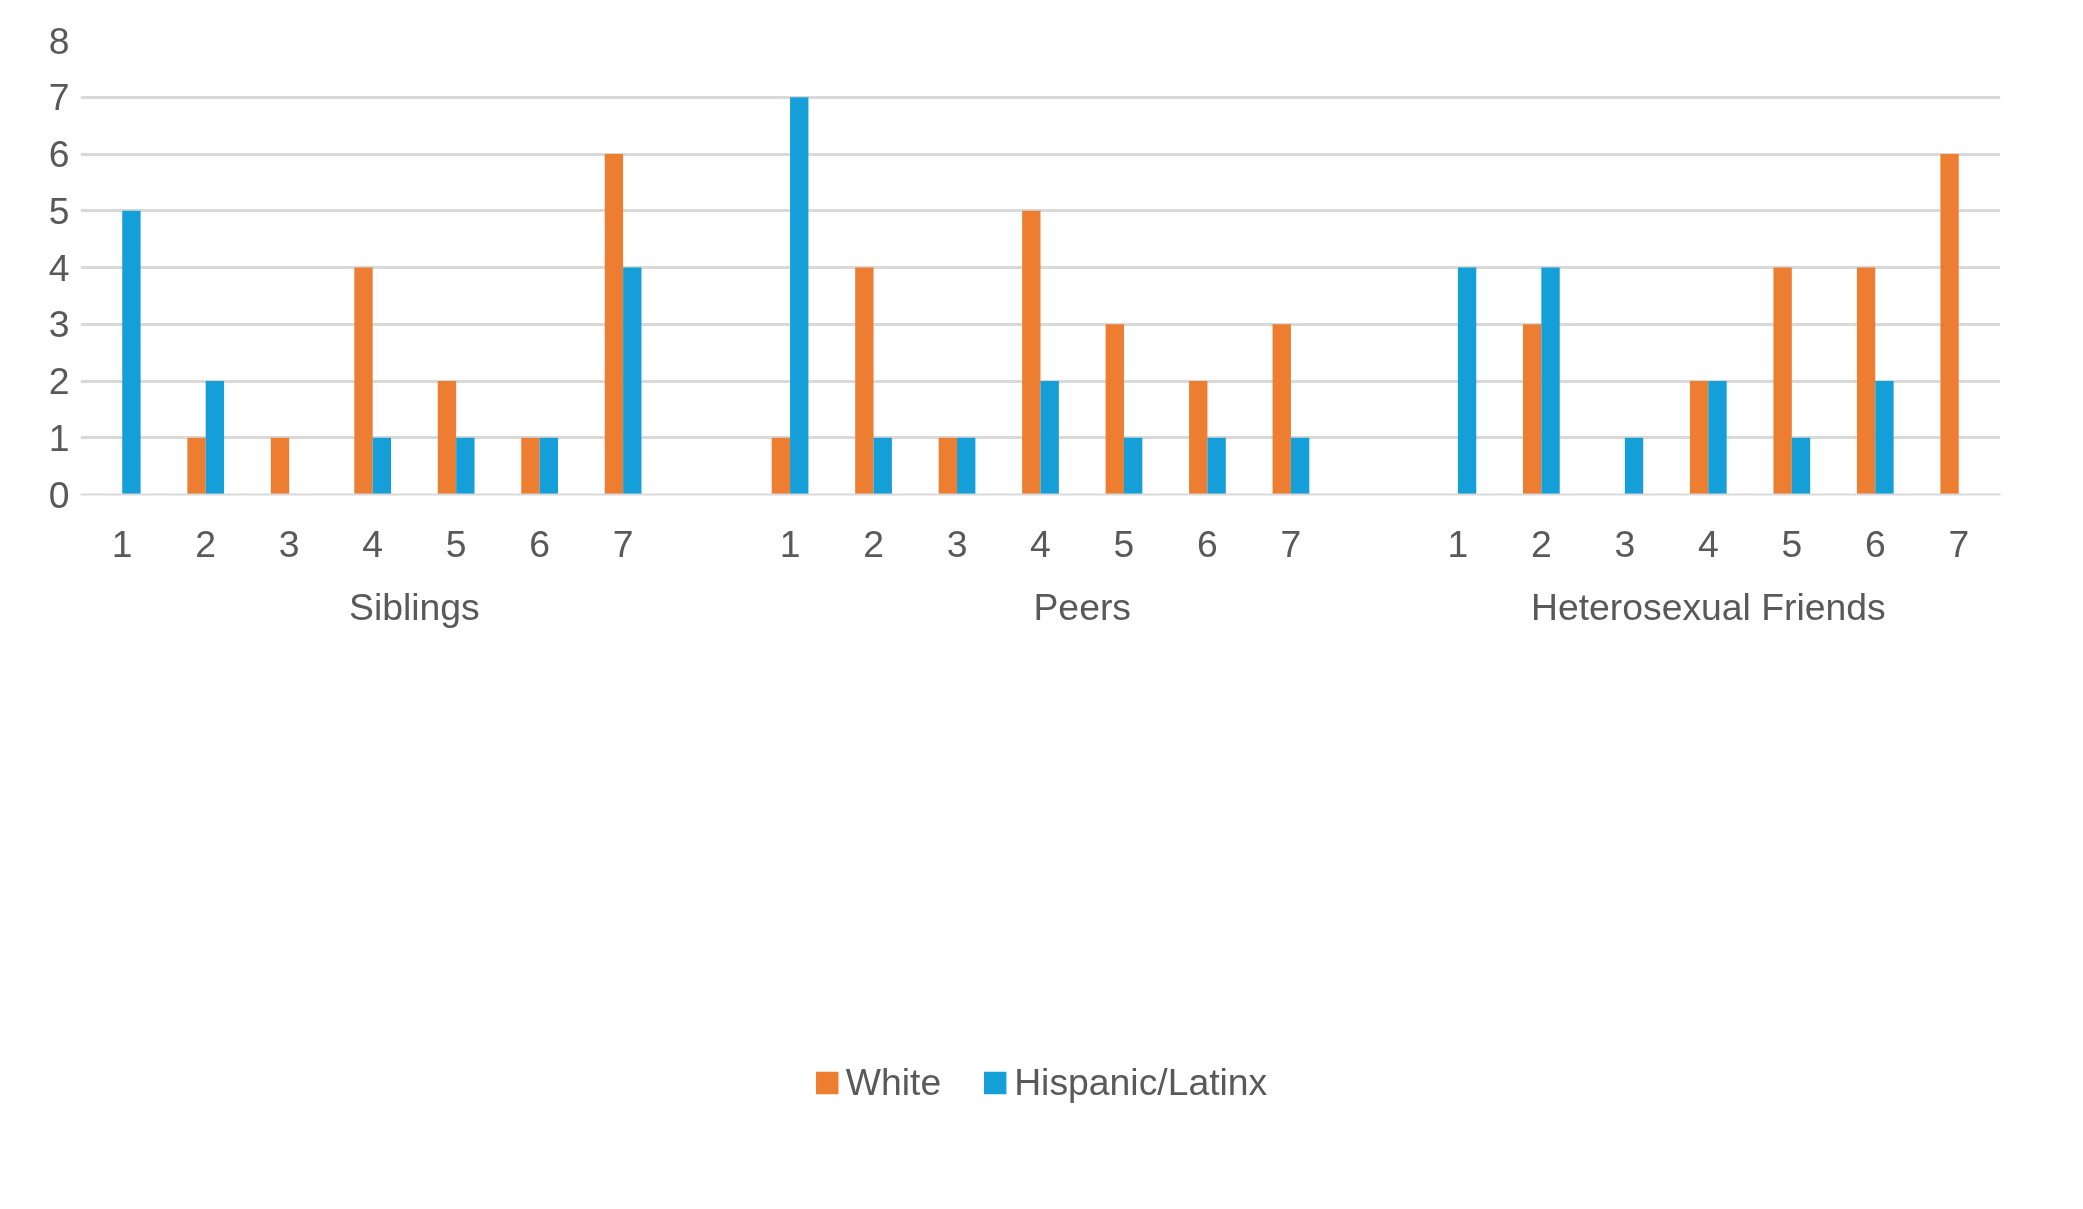  Describe the element at coordinates (59, 494) in the screenshot. I see `y-tick-label: 0` at that location.